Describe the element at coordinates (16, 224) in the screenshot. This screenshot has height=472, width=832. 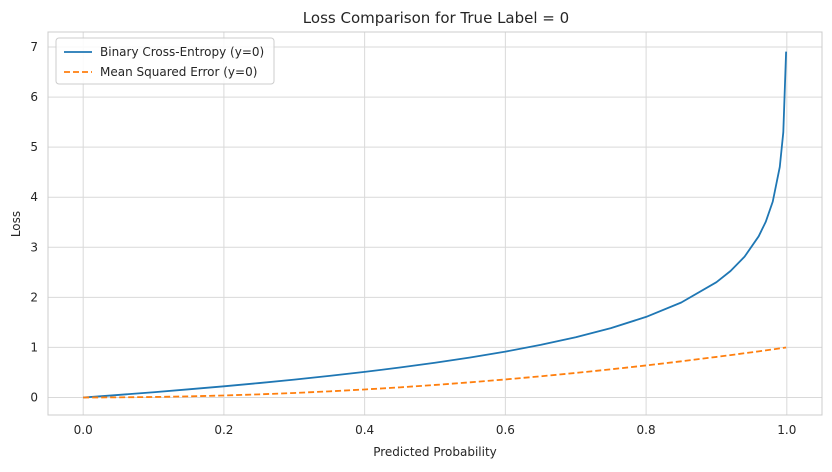
I see `y-axis-label: Loss` at that location.